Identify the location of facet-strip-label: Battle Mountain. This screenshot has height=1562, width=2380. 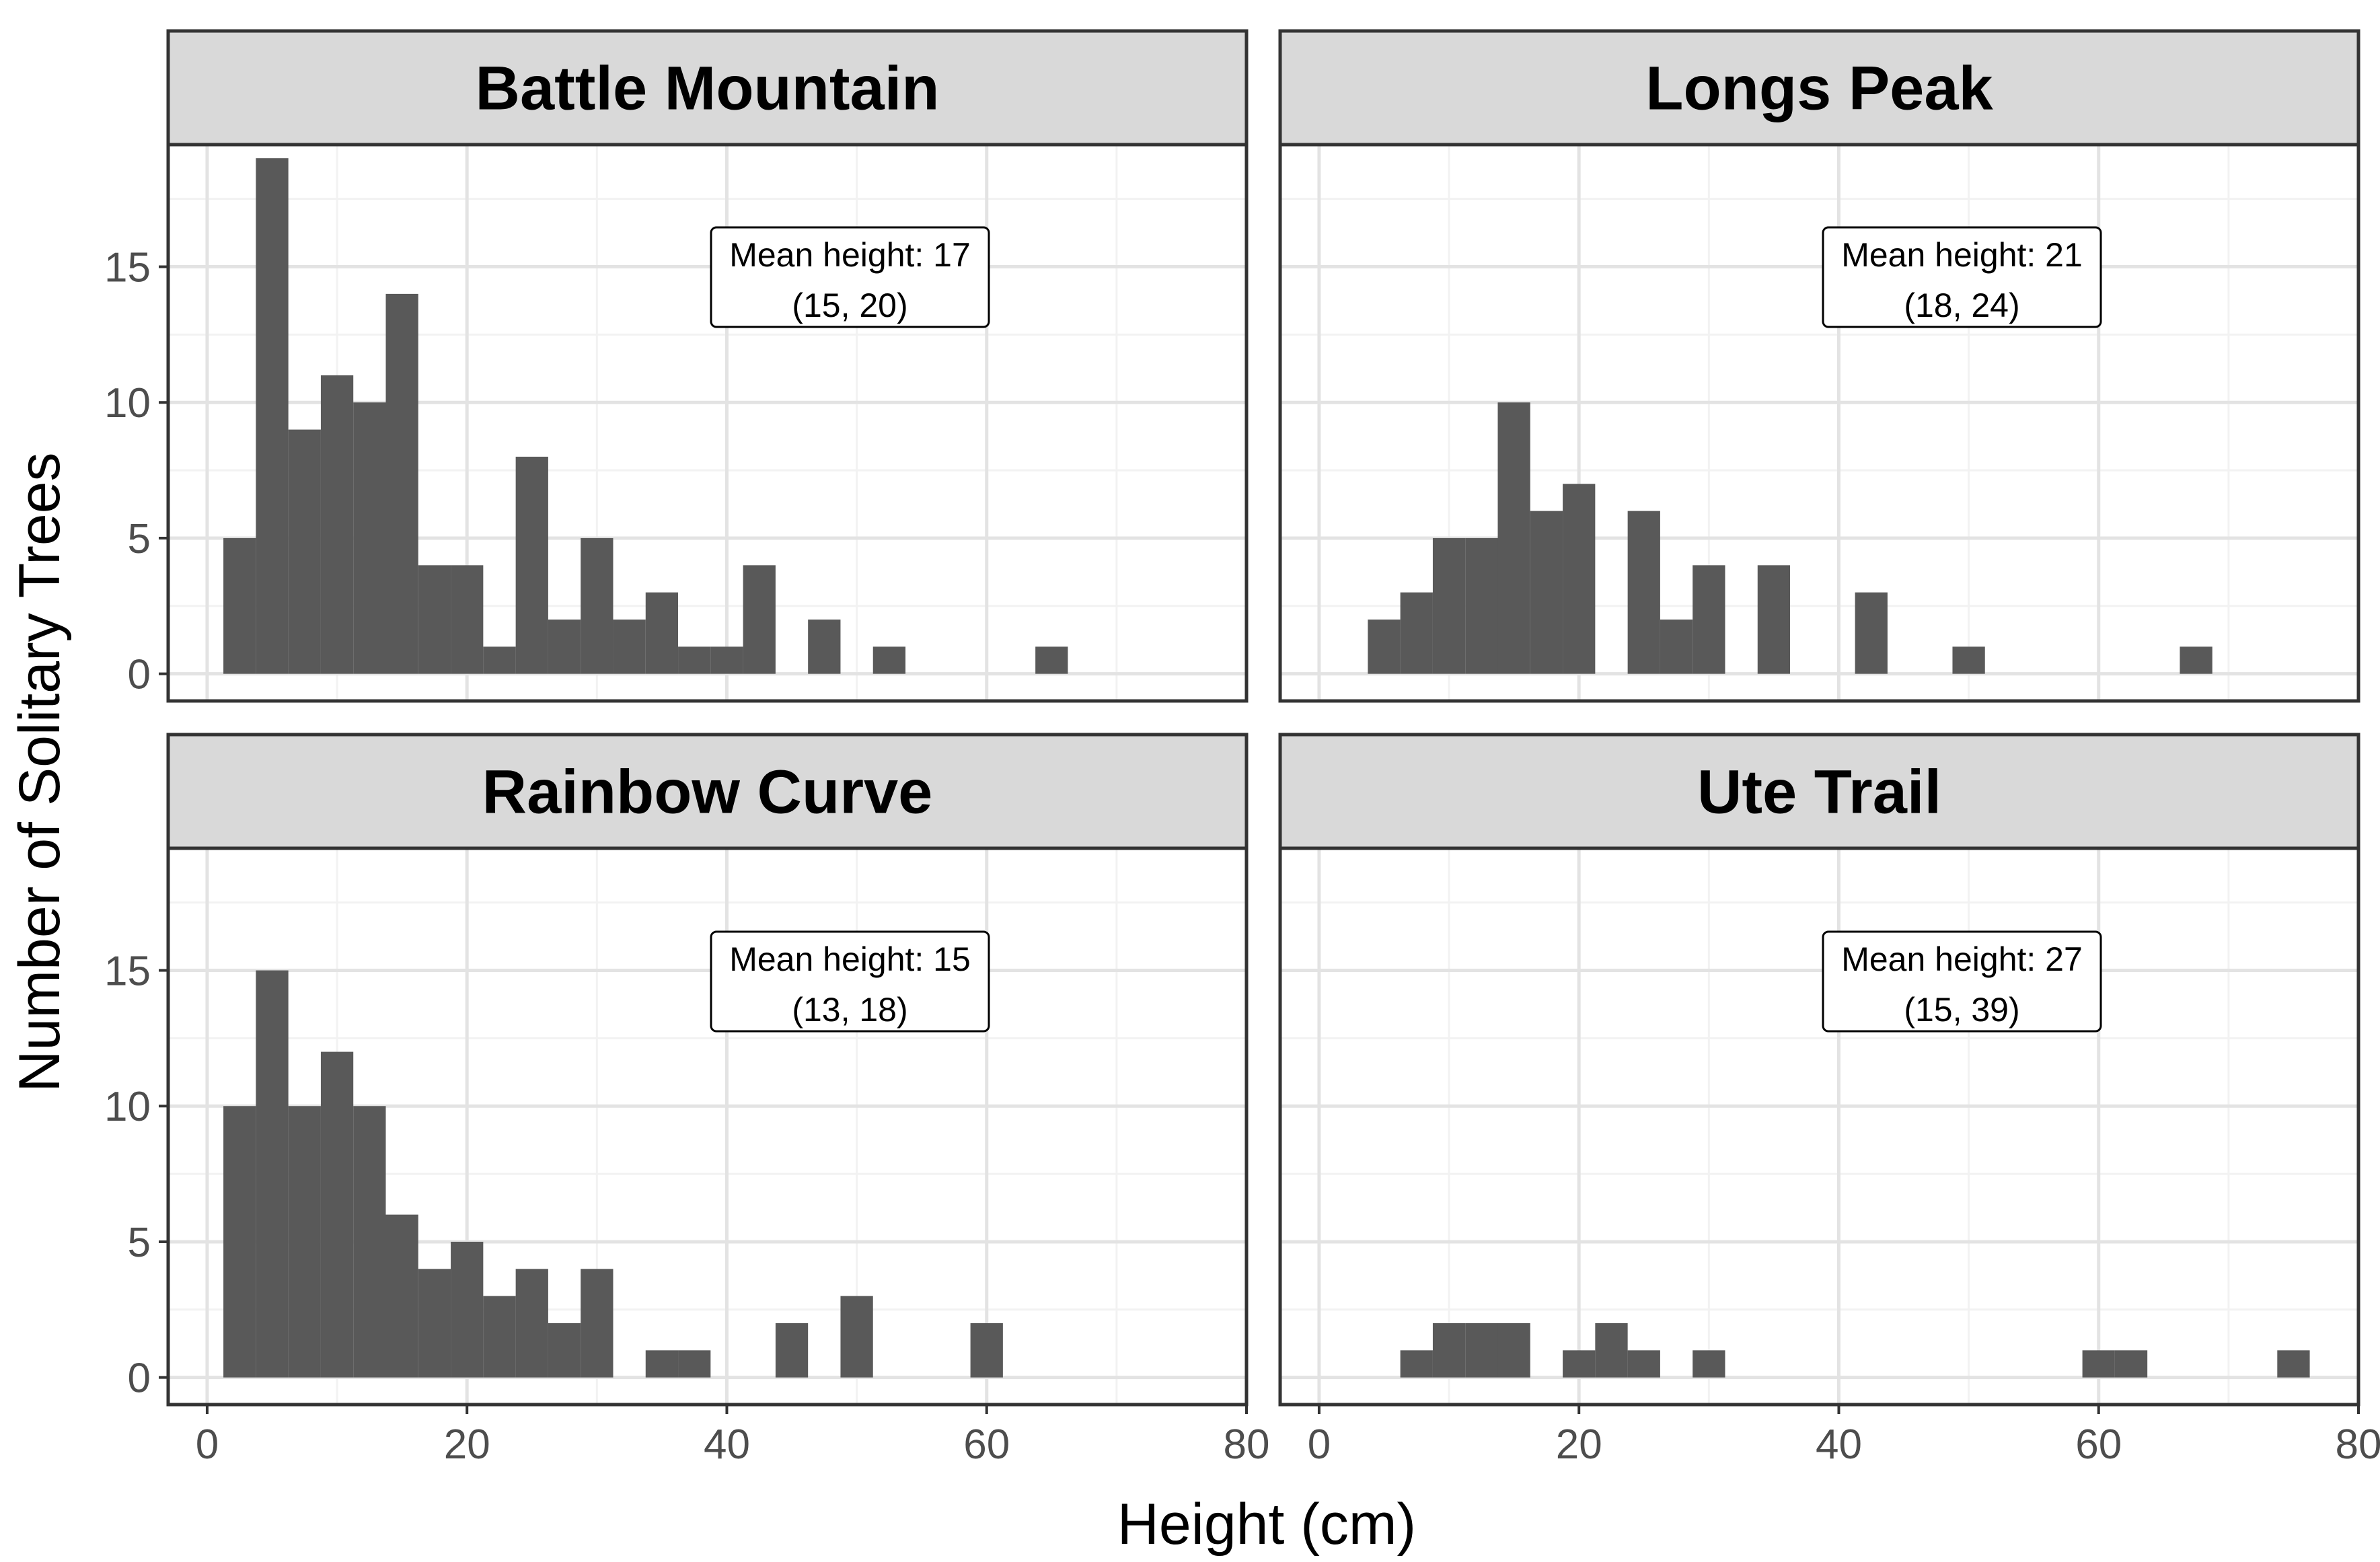
(708, 88).